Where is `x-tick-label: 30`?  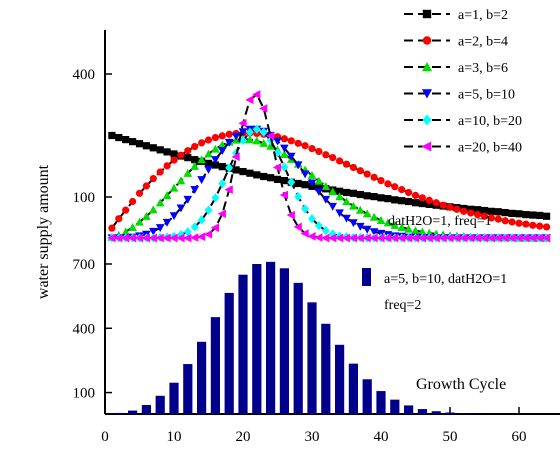
x-tick-label: 30 is located at coordinates (312, 437).